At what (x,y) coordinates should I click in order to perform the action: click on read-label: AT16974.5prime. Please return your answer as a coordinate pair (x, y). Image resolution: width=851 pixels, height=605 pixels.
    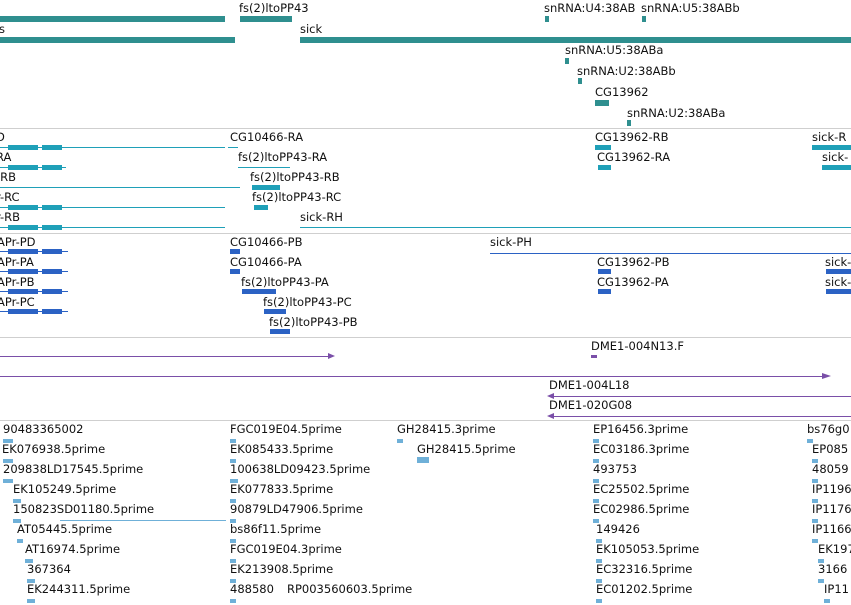
    Looking at the image, I should click on (73, 549).